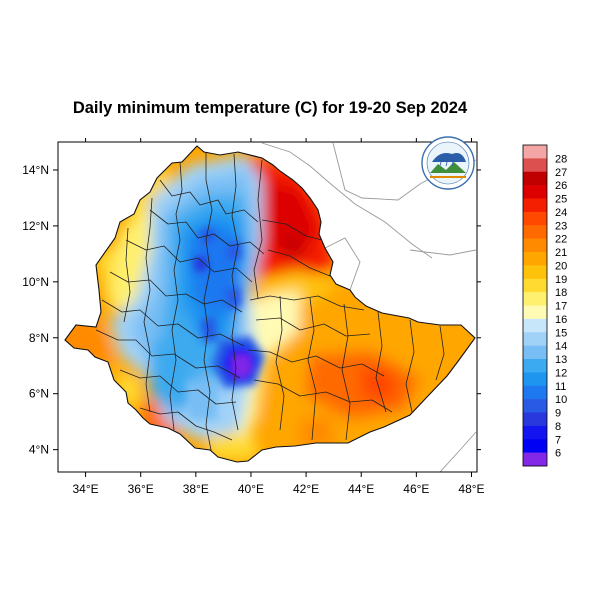  I want to click on x-tick-label: 38°E, so click(196, 489).